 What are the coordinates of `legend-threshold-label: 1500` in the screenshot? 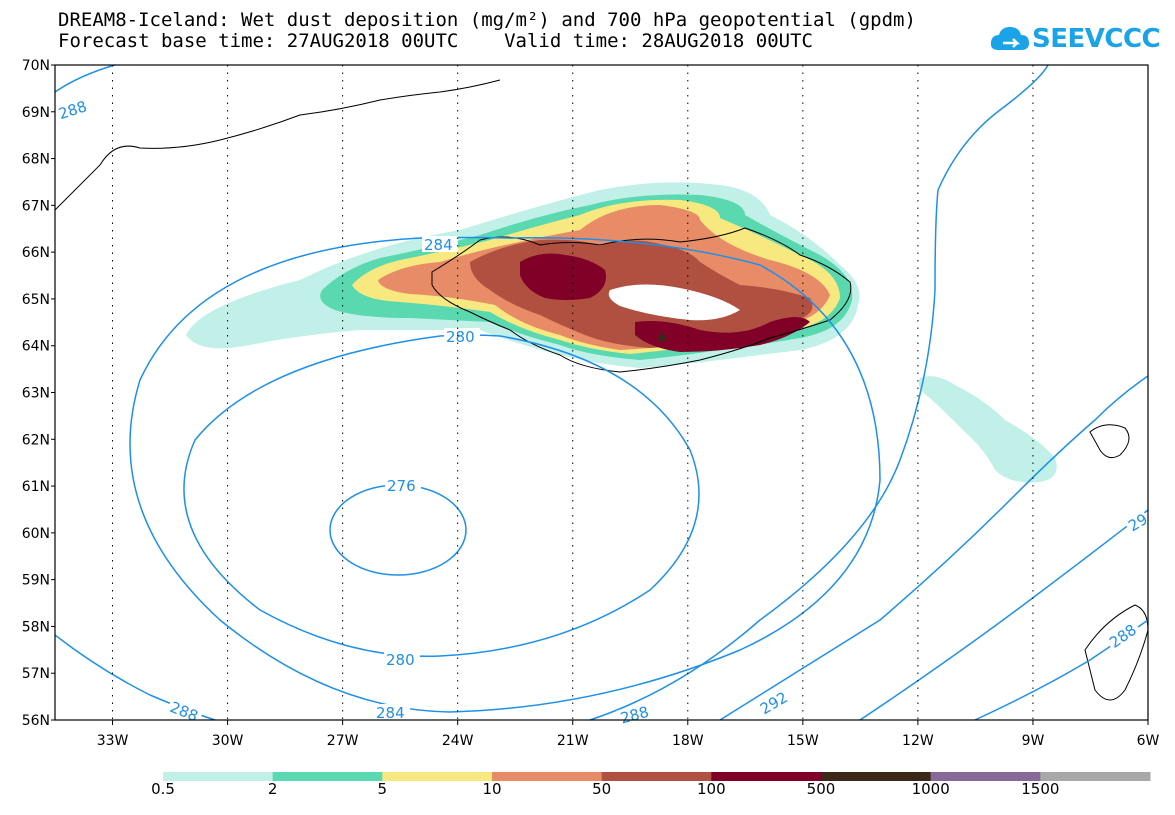 It's located at (1040, 789).